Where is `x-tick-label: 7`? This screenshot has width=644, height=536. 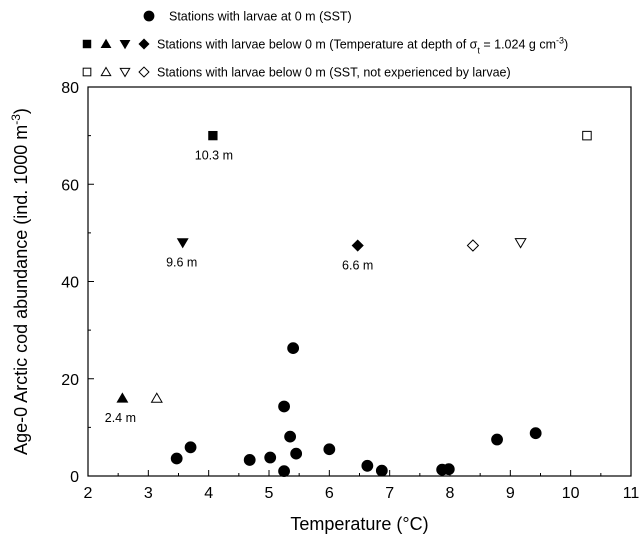 x-tick-label: 7 is located at coordinates (389, 493).